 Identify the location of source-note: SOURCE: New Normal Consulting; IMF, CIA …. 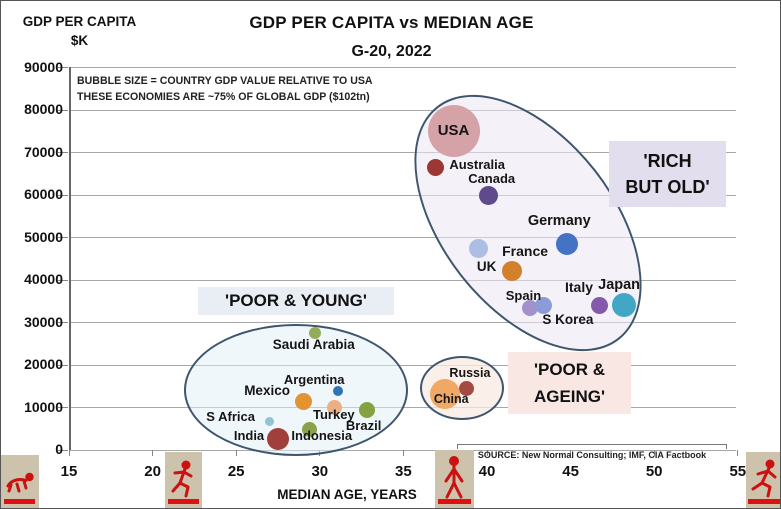
(592, 455).